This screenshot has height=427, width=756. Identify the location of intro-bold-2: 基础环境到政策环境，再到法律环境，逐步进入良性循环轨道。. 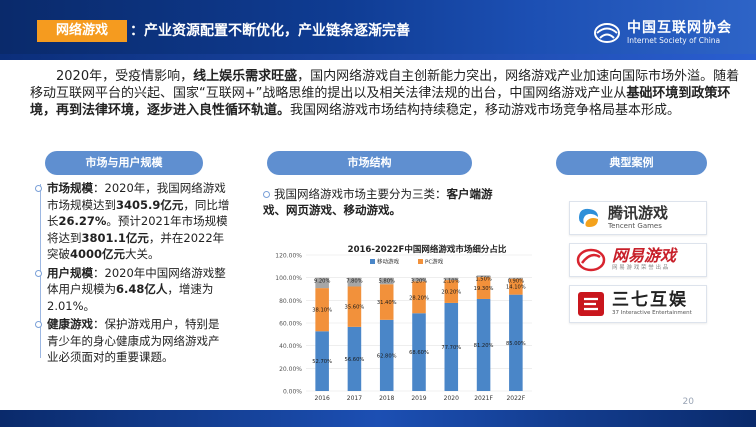
(380, 102).